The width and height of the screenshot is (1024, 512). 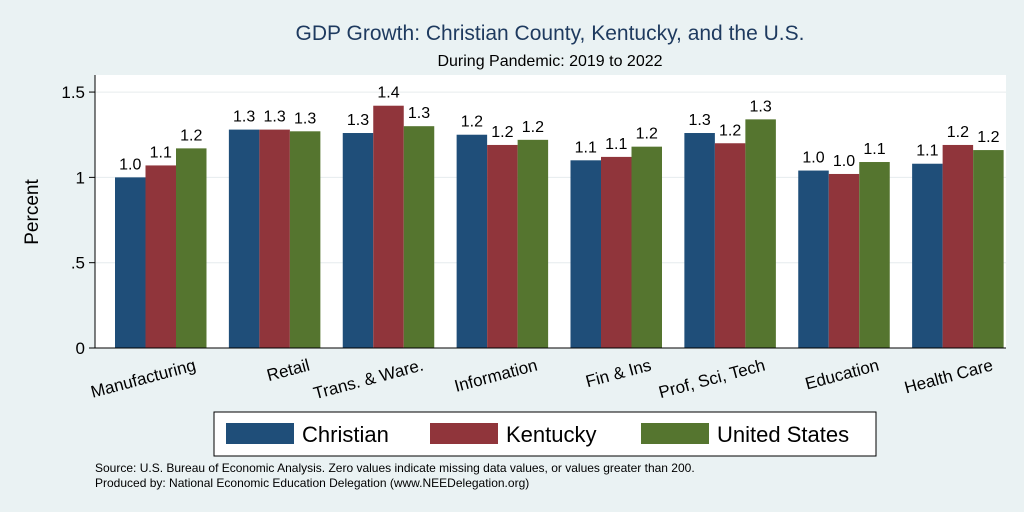 I want to click on legend-label: Kentucky, so click(x=551, y=434).